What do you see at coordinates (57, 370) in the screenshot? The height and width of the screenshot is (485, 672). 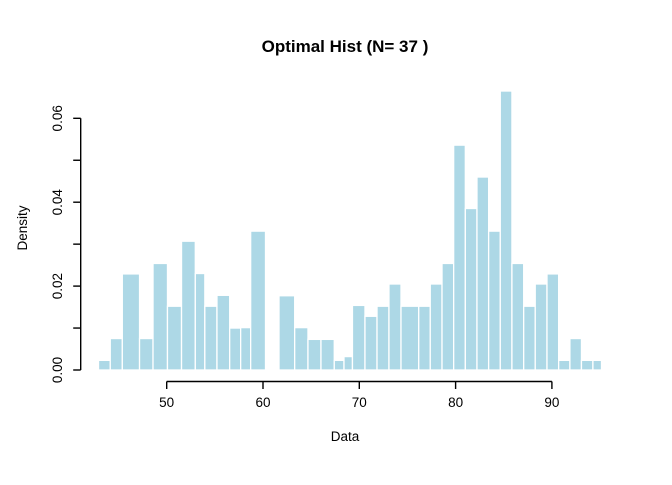 I see `y-tick-label: 0.00` at bounding box center [57, 370].